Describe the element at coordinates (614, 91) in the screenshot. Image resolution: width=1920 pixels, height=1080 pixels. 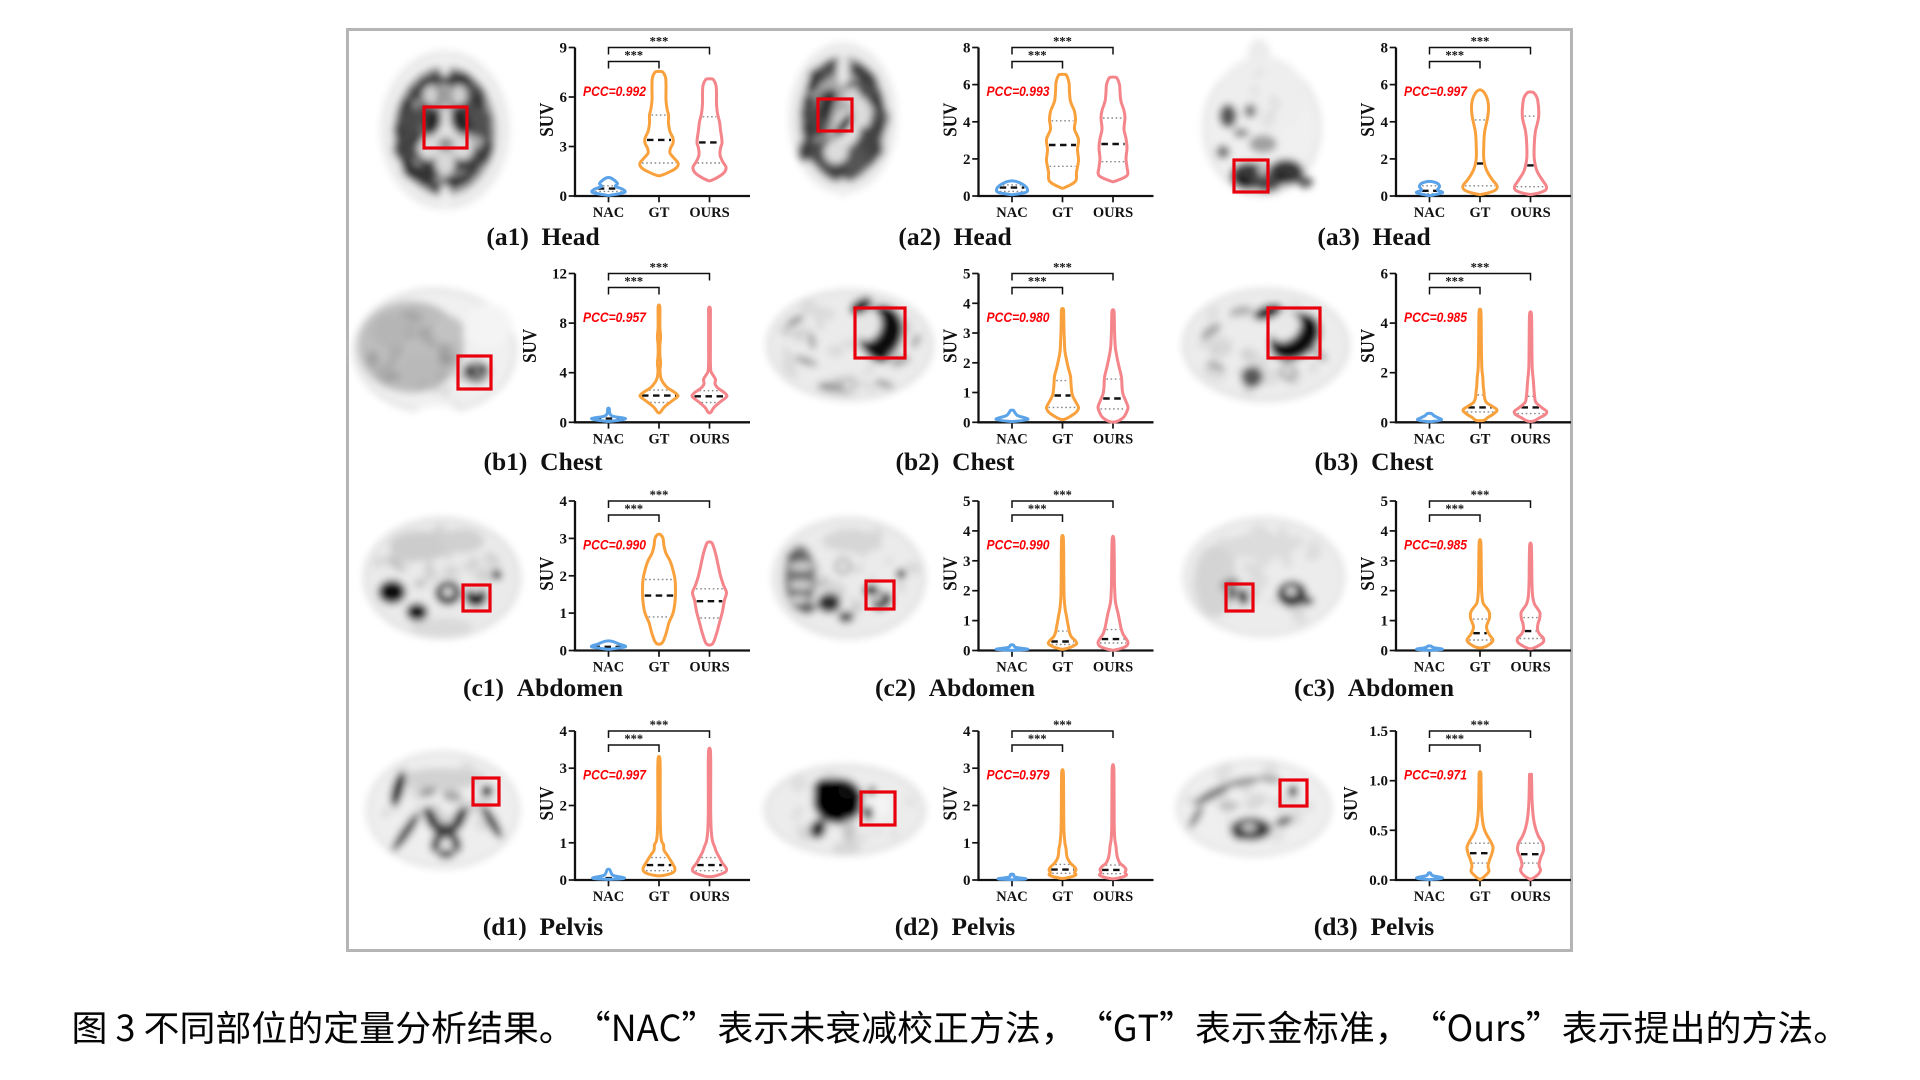
I see `svg-text: PCC=0.992` at that location.